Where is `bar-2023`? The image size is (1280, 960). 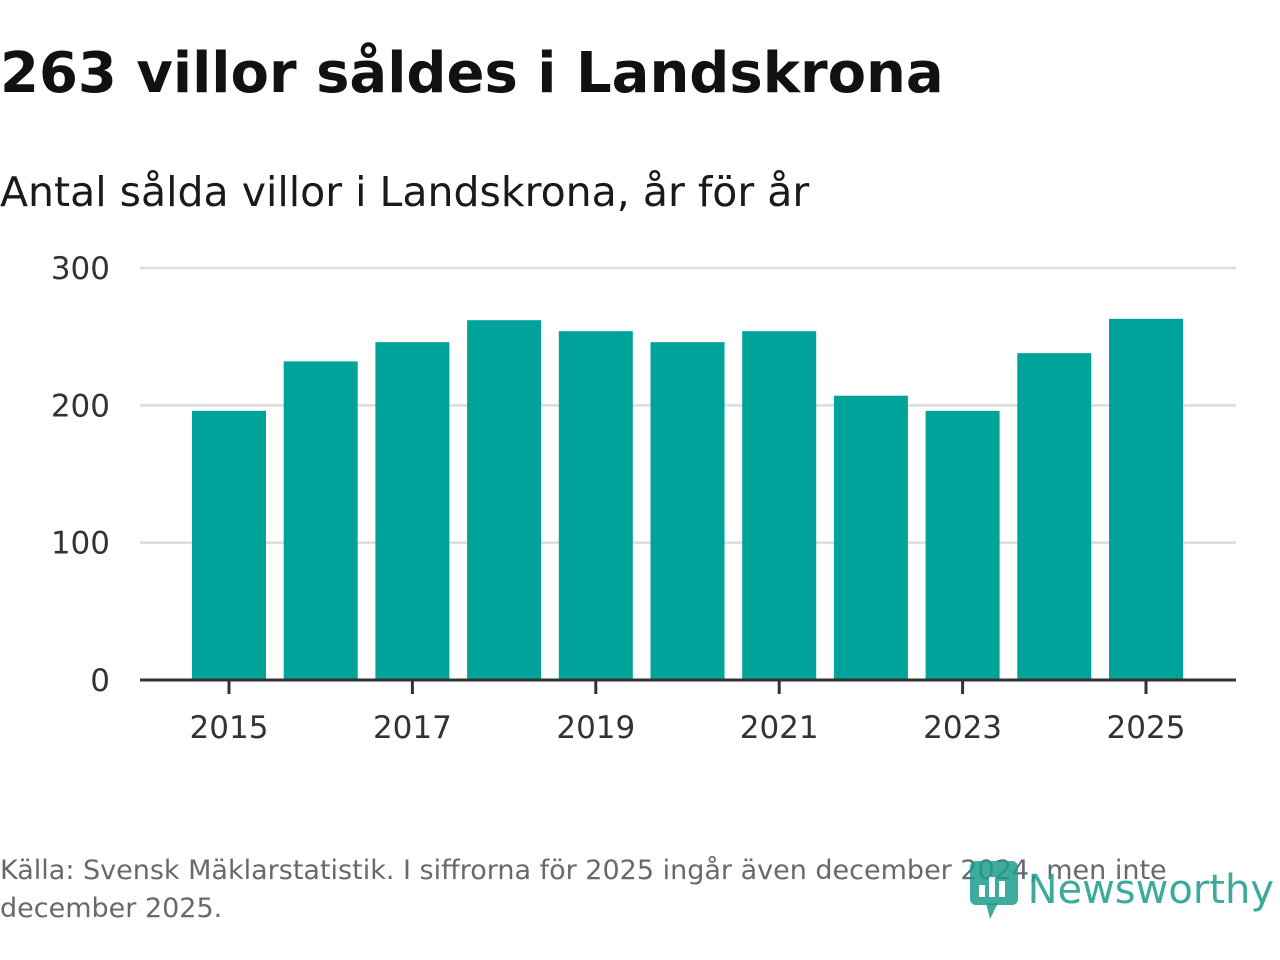
bar-2023 is located at coordinates (962, 545).